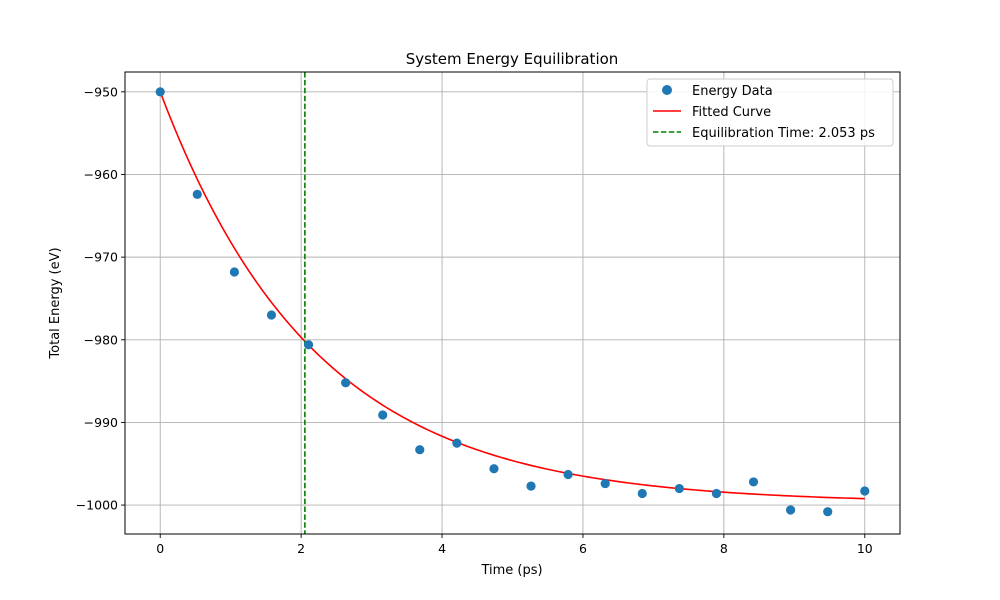  What do you see at coordinates (442, 548) in the screenshot?
I see `x-tick-label: 4` at bounding box center [442, 548].